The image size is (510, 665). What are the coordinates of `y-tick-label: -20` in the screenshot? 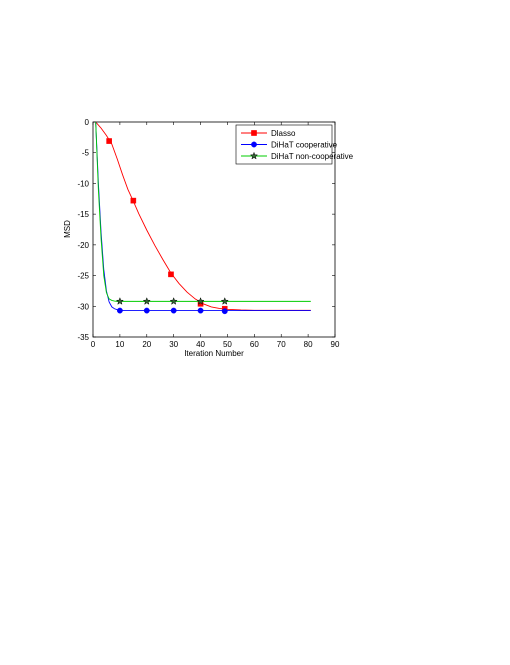 It's located at (83, 245).